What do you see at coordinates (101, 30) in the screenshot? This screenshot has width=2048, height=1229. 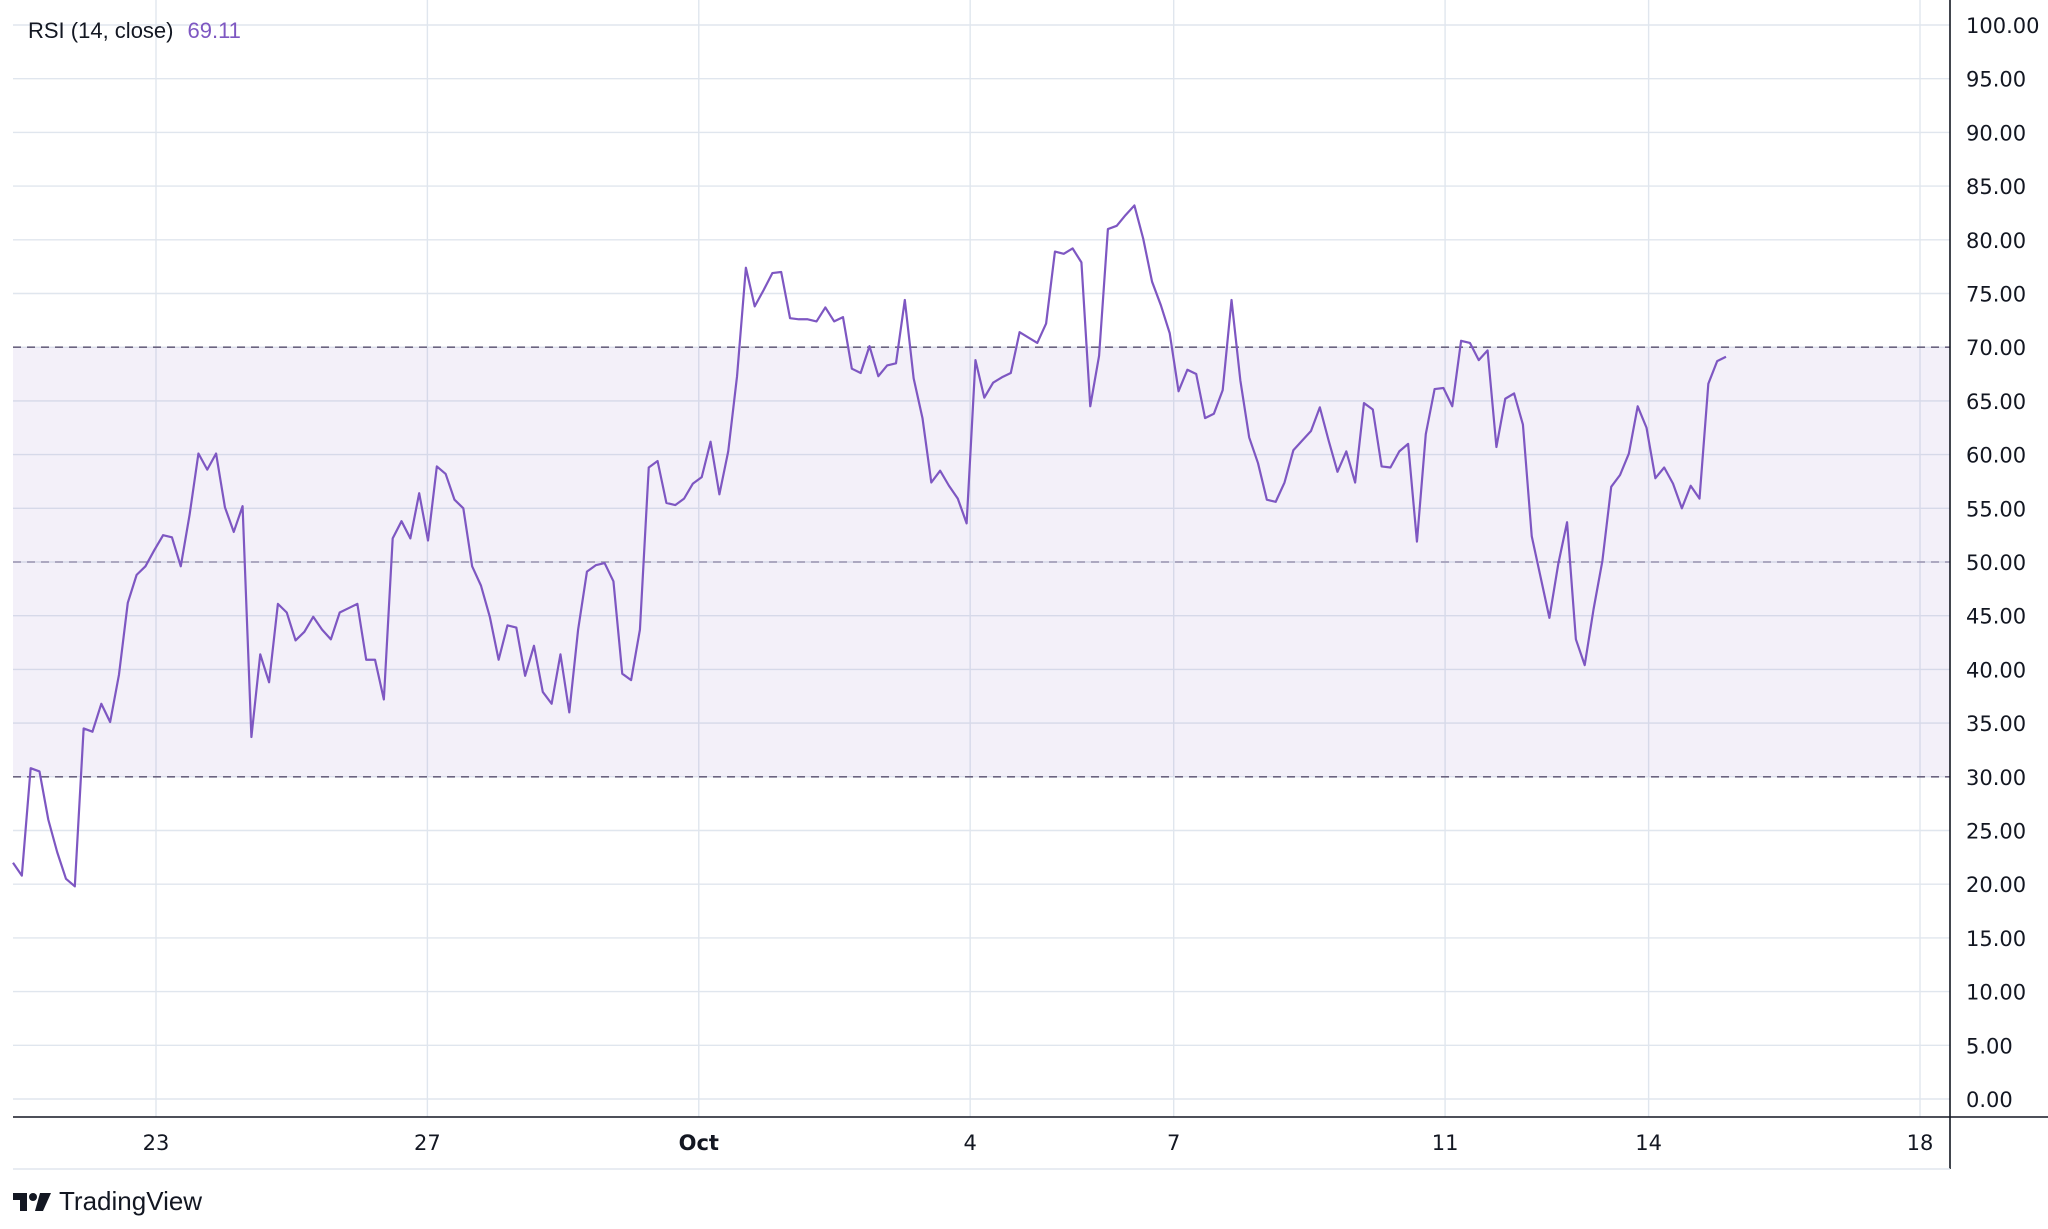 I see `indicator-name: RSI (14, close)` at bounding box center [101, 30].